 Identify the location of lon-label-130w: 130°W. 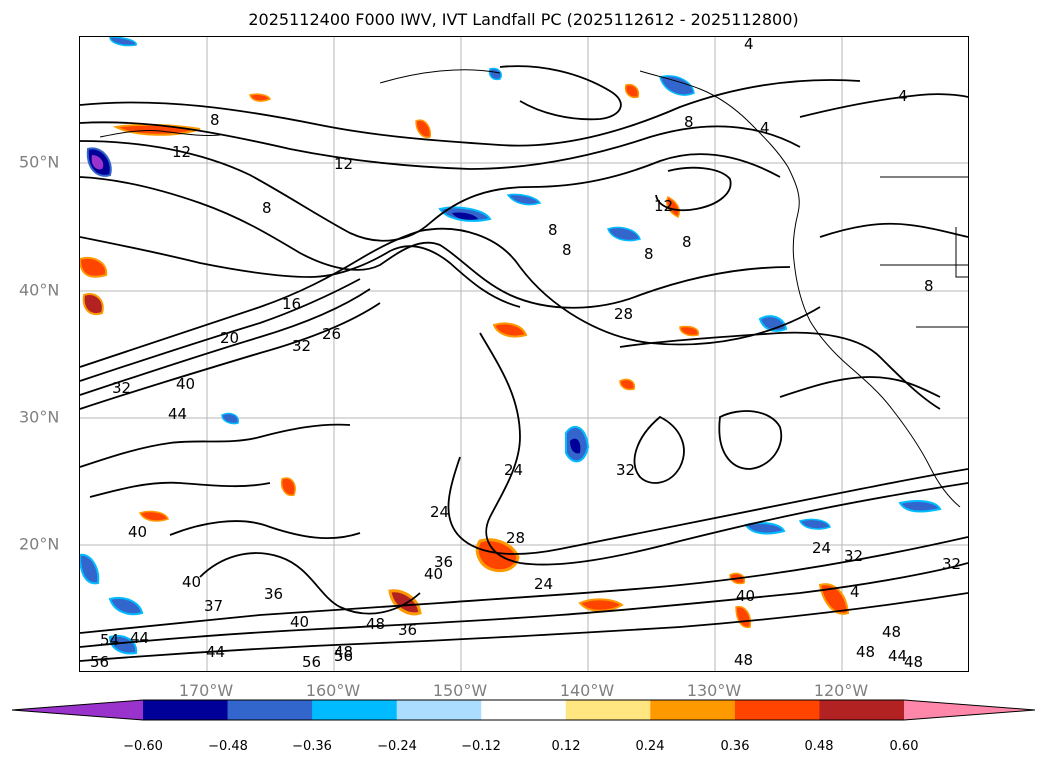
(714, 690).